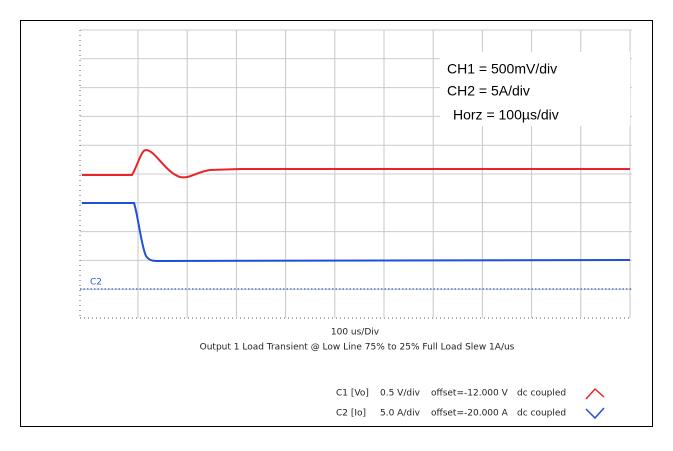  What do you see at coordinates (351, 414) in the screenshot?
I see `legend-channel: C2 [Io]` at bounding box center [351, 414].